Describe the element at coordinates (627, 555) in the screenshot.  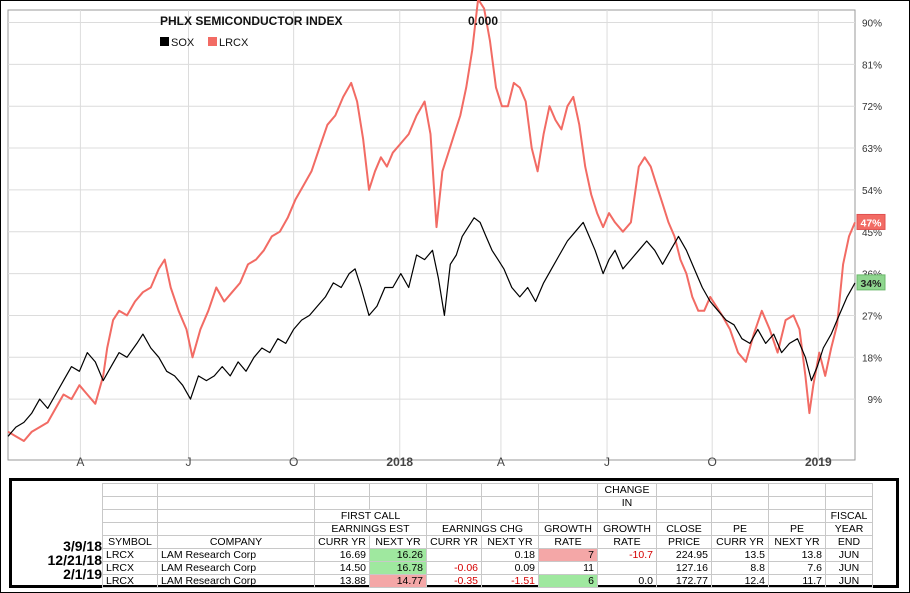
I see `cell-change-rate: -10.7` at that location.